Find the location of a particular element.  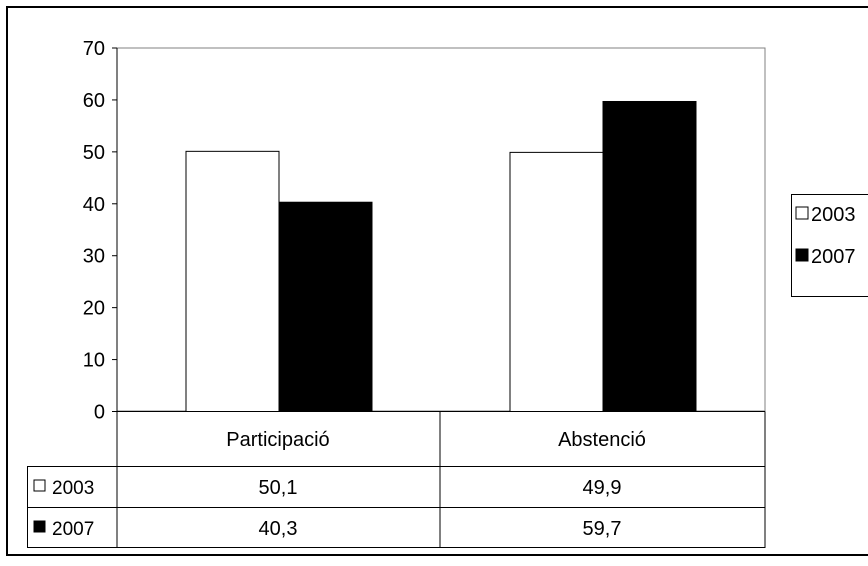

row-label: 2007 is located at coordinates (73, 529).